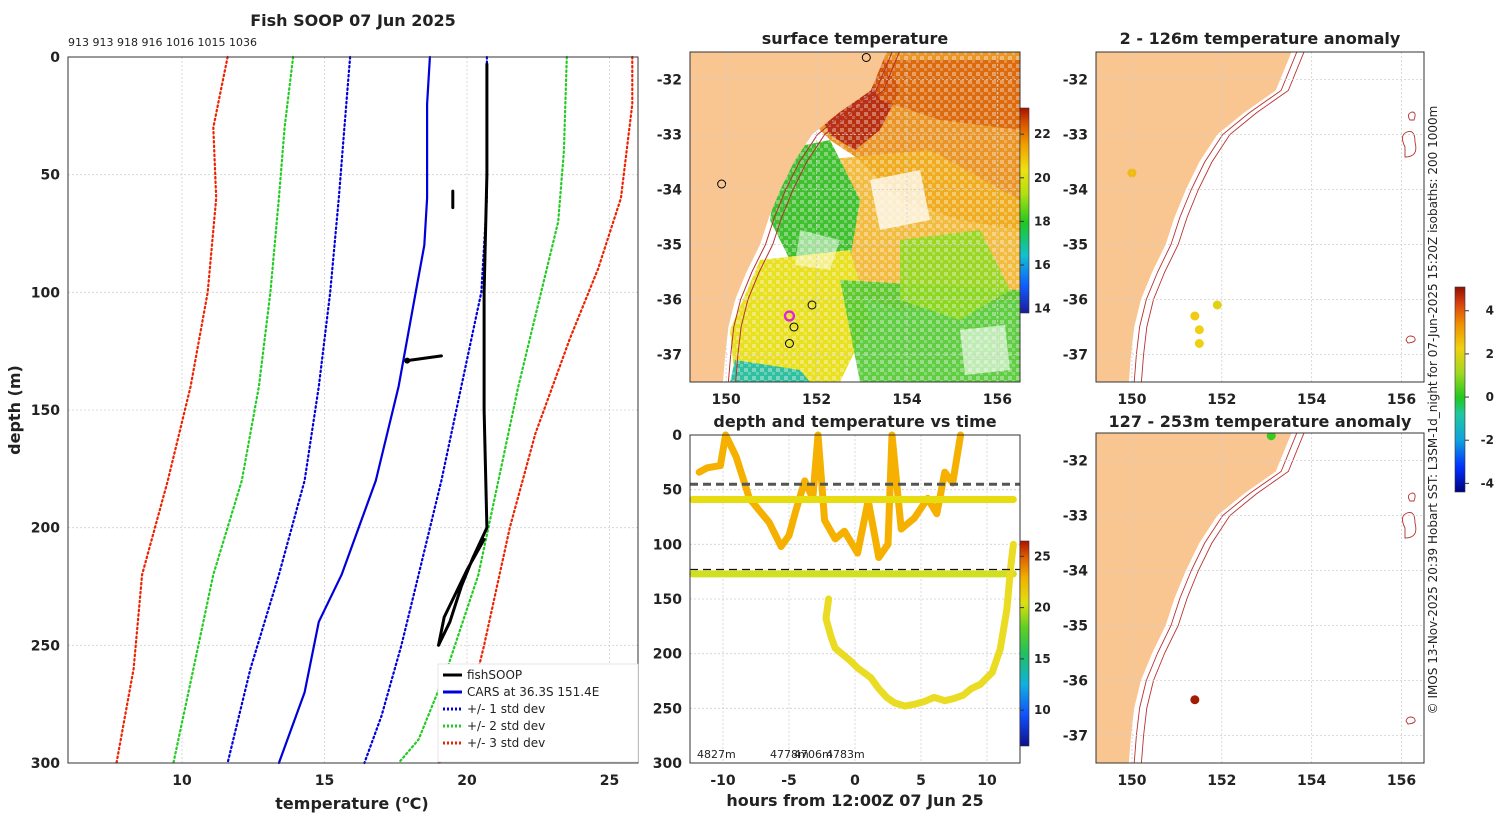 The height and width of the screenshot is (820, 1500). Describe the element at coordinates (324, 781) in the screenshot. I see `x-tick-label: 15` at that location.